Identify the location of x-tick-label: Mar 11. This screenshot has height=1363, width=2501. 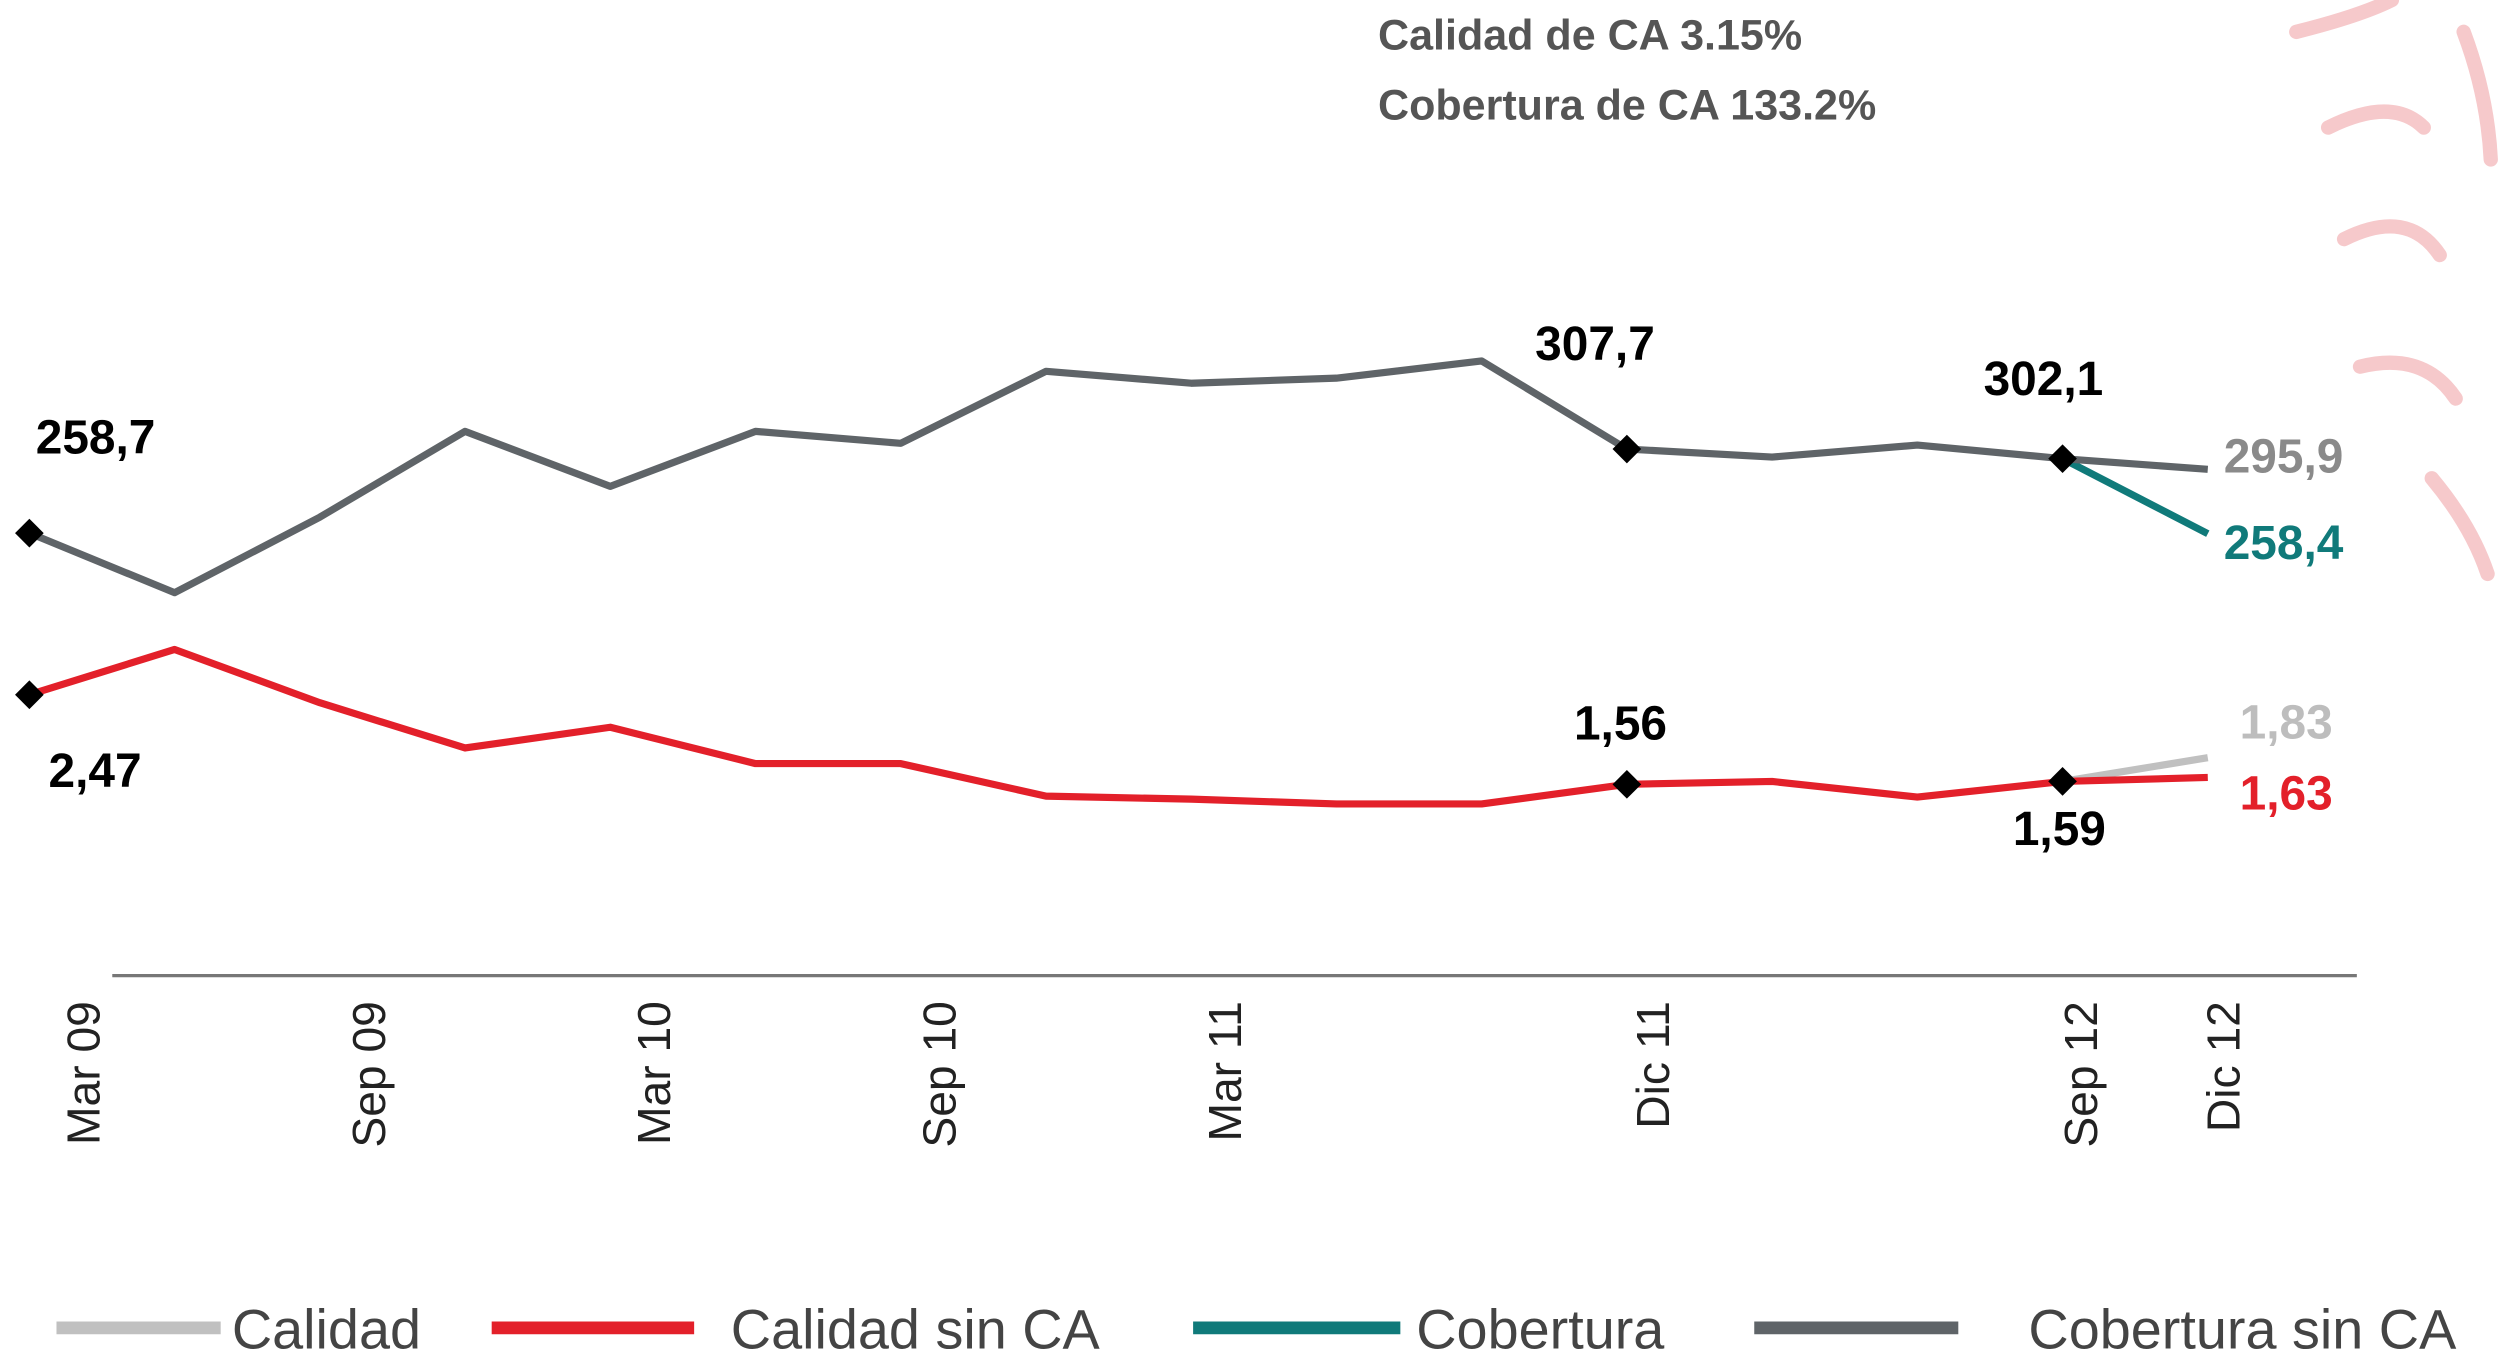
(1225, 1071).